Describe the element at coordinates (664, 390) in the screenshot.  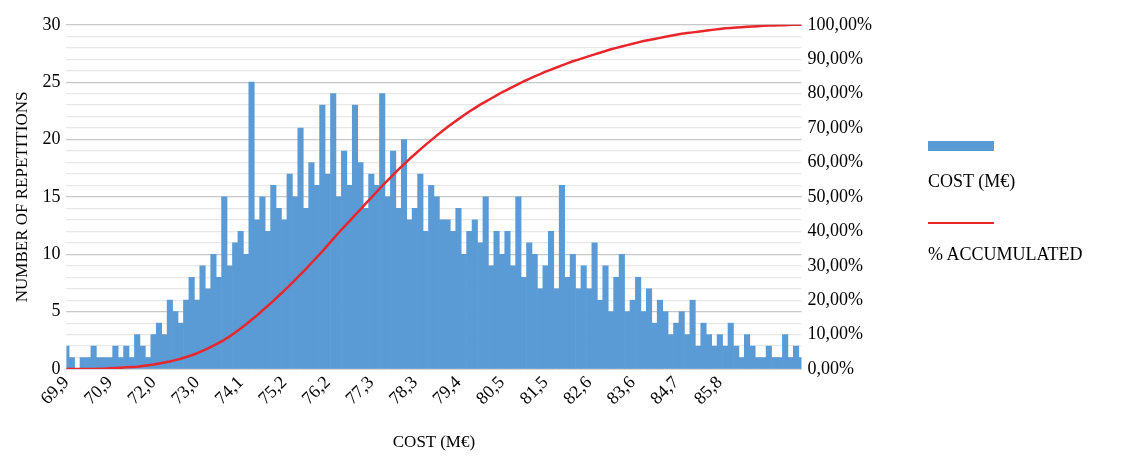
I see `x-tick-label: 84,7` at that location.